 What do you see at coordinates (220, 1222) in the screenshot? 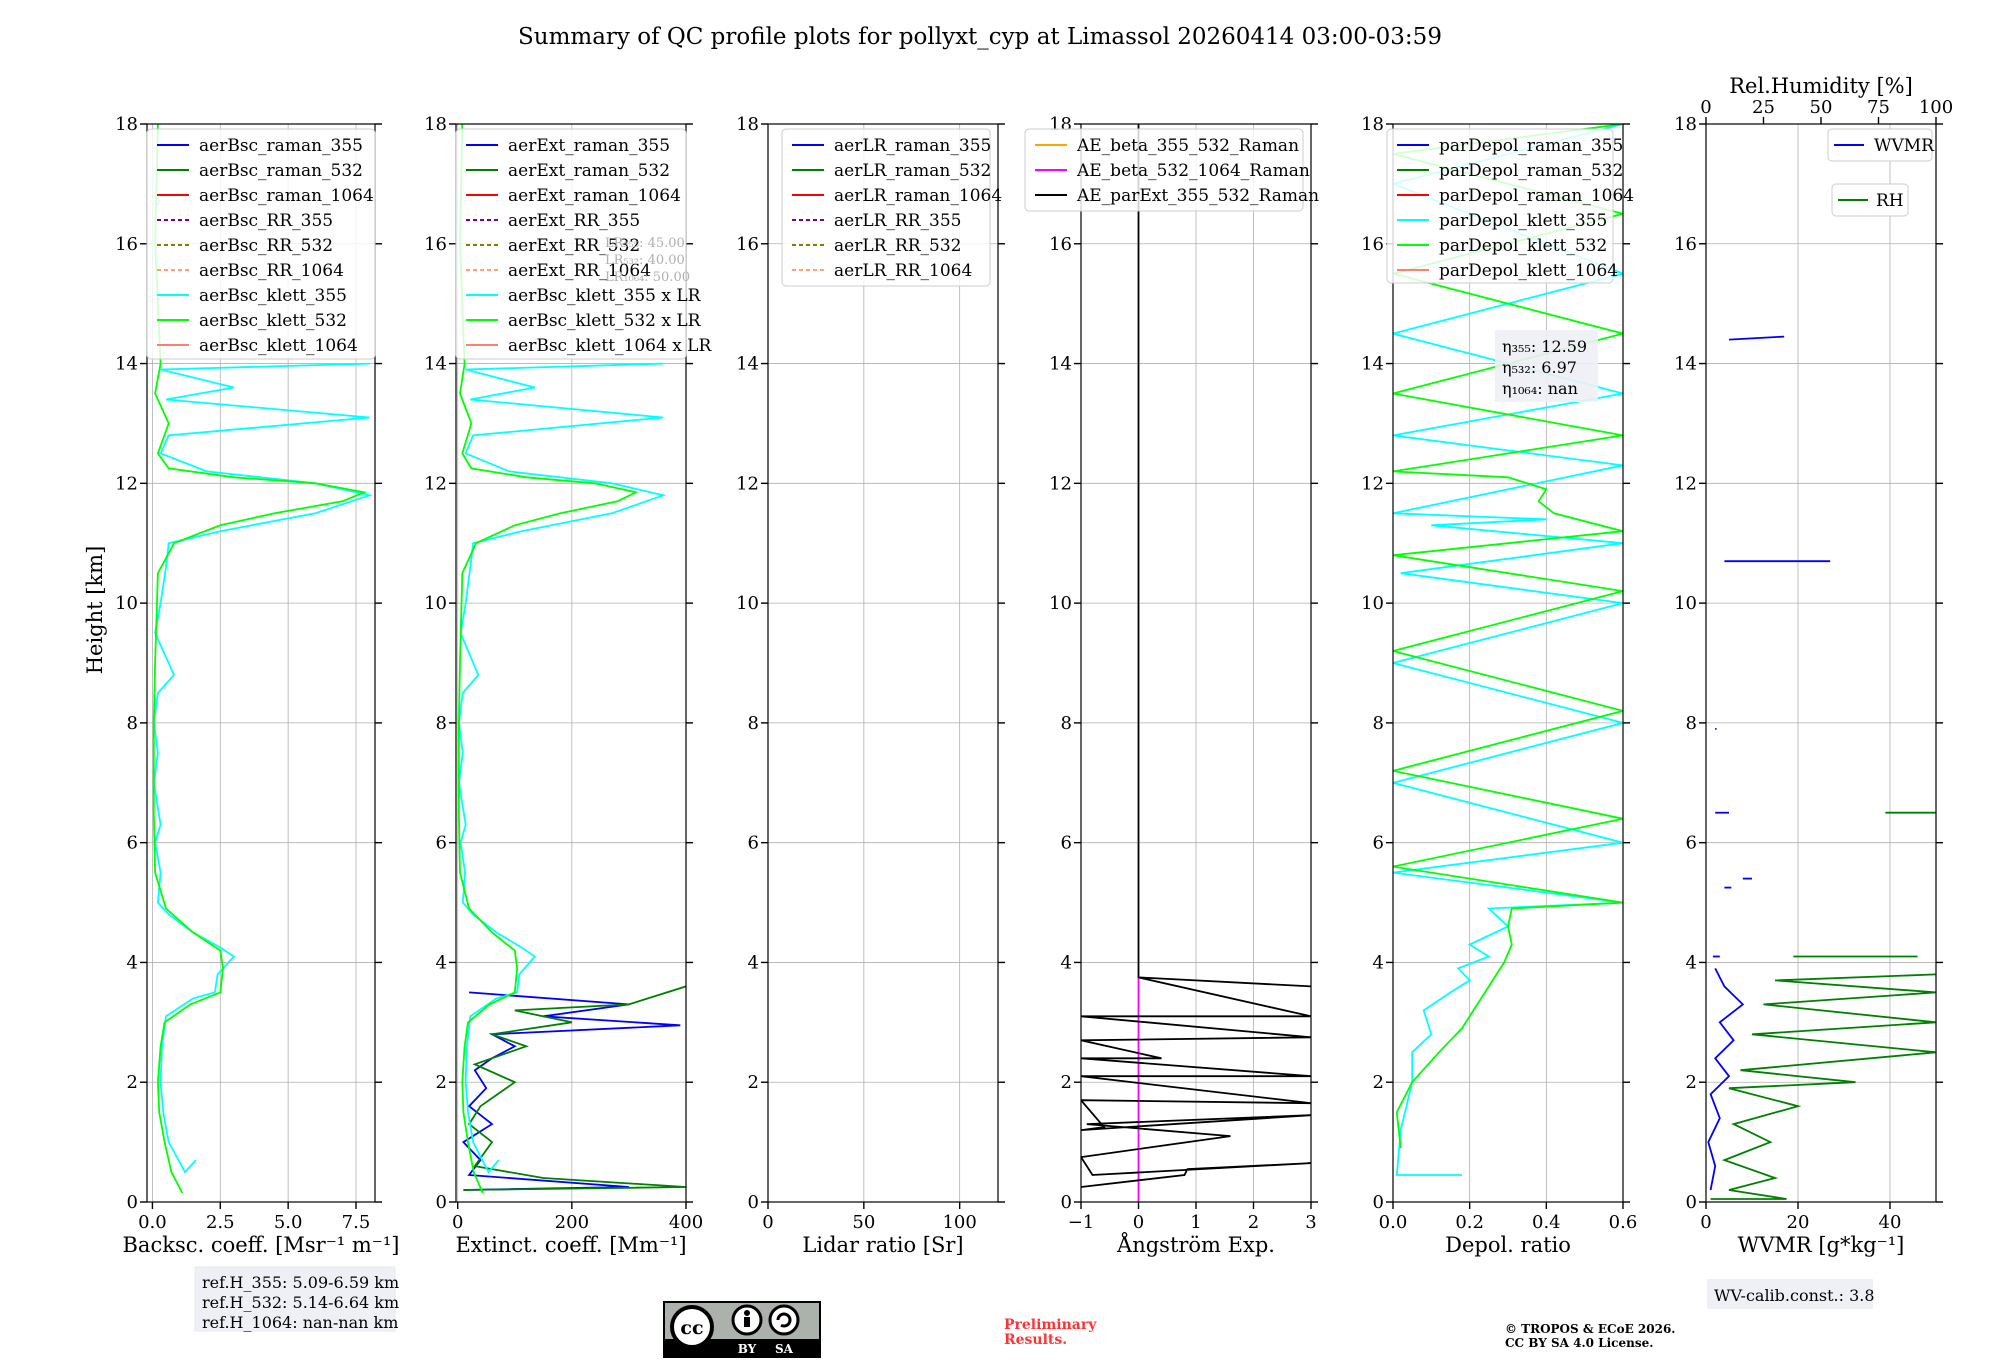
I see `x-tick-label: 2.5` at bounding box center [220, 1222].